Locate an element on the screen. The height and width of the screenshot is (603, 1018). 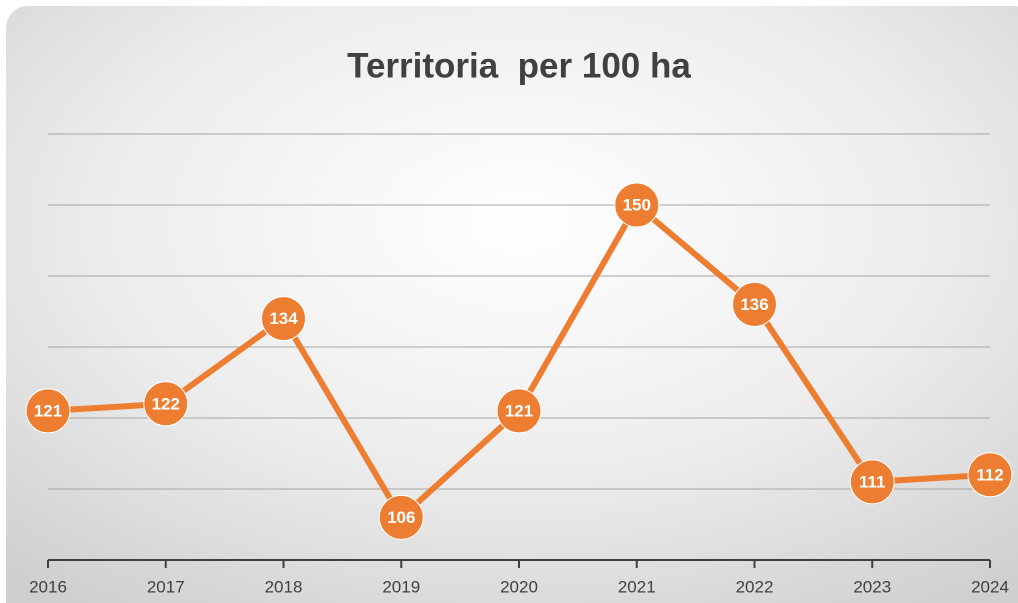
data-label: 122 is located at coordinates (166, 403).